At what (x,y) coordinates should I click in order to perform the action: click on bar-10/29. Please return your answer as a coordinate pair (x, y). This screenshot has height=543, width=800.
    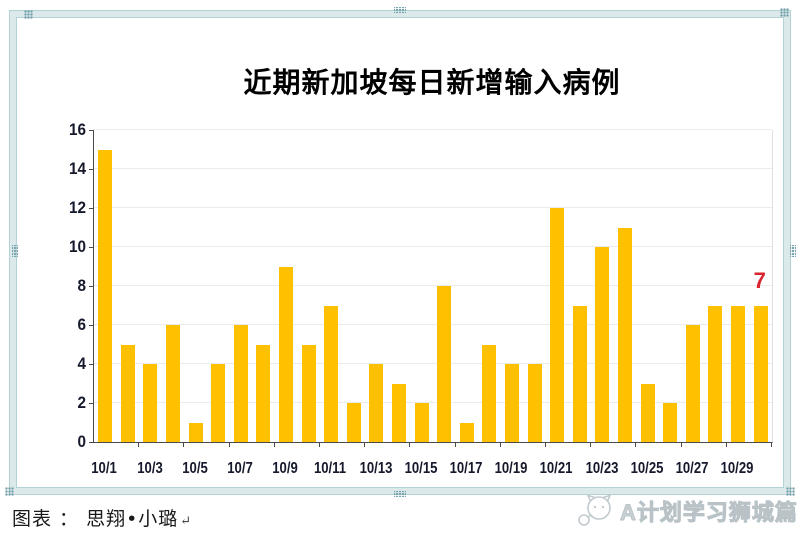
    Looking at the image, I should click on (737, 373).